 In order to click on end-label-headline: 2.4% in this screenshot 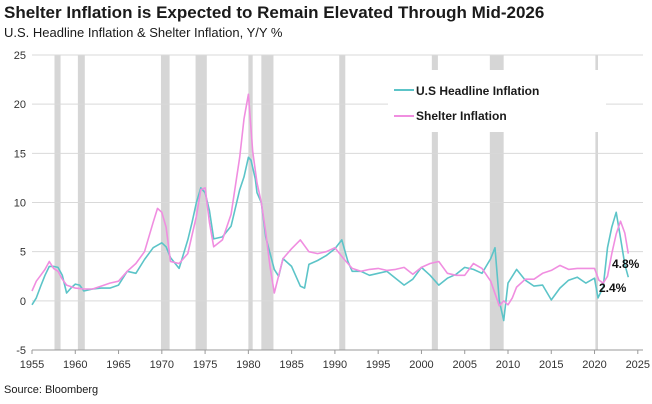, I will do `click(613, 288)`.